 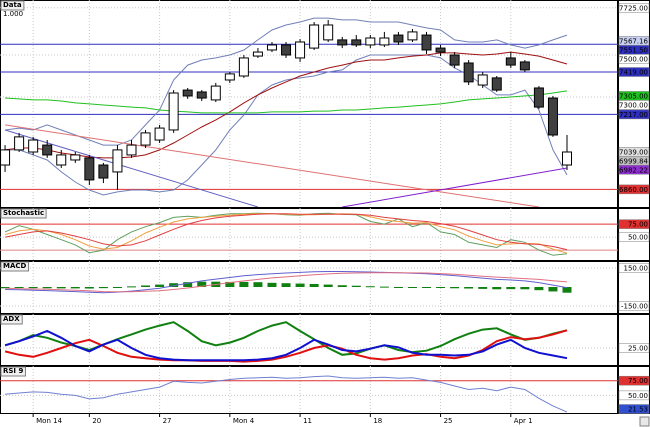 I want to click on y-tick-label: 50.00, so click(x=638, y=396).